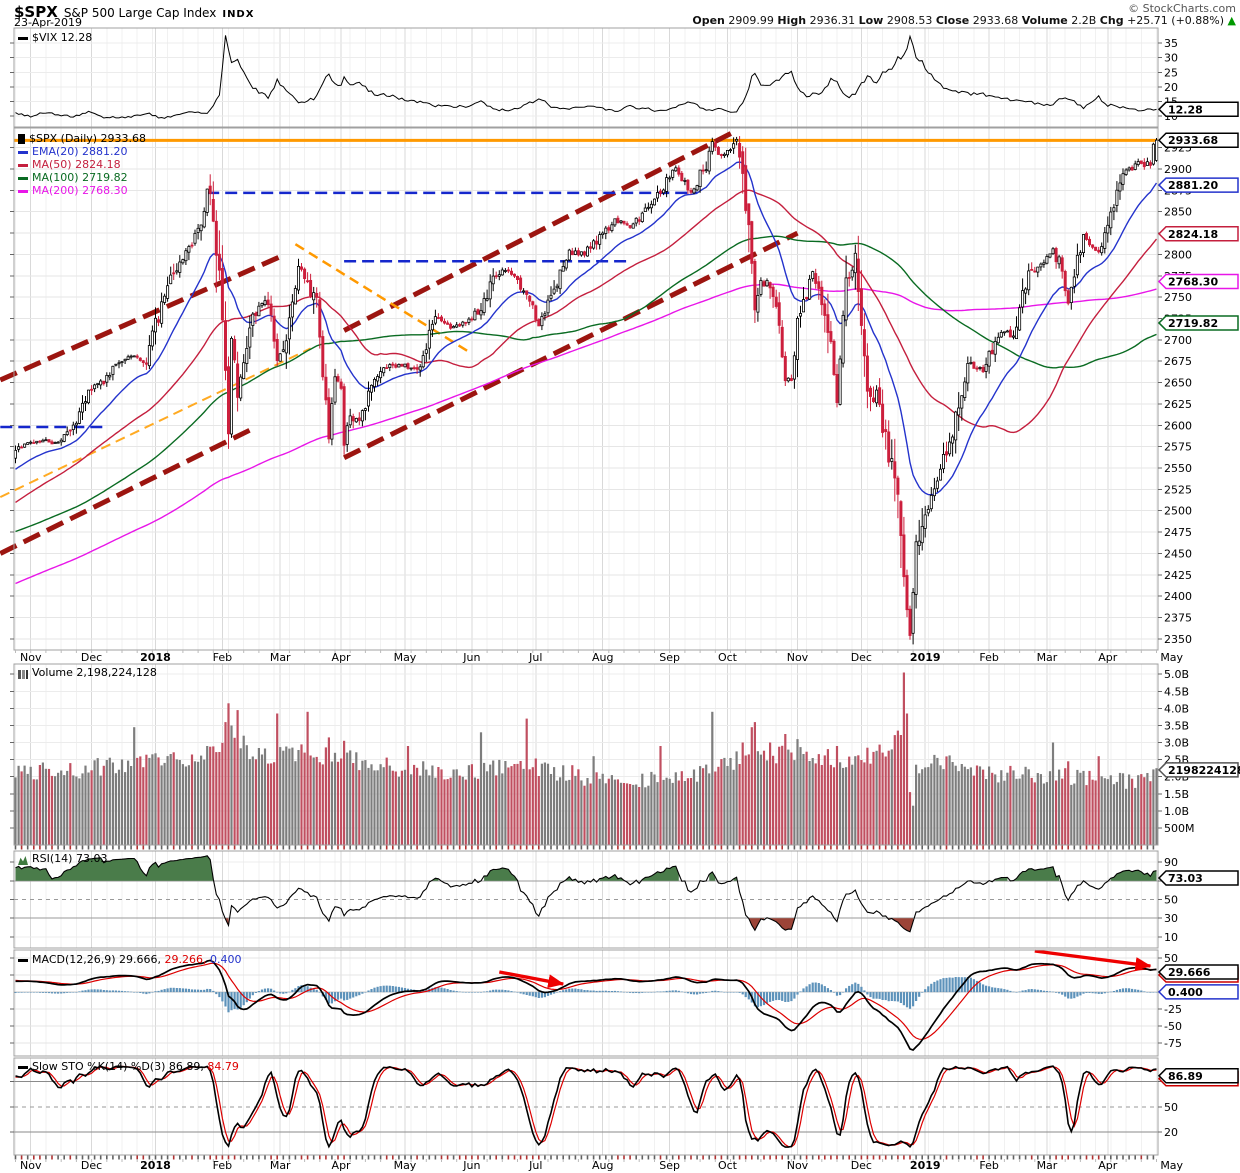  What do you see at coordinates (1182, 8) in the screenshot?
I see `copyright-link: © StockCharts.com` at bounding box center [1182, 8].